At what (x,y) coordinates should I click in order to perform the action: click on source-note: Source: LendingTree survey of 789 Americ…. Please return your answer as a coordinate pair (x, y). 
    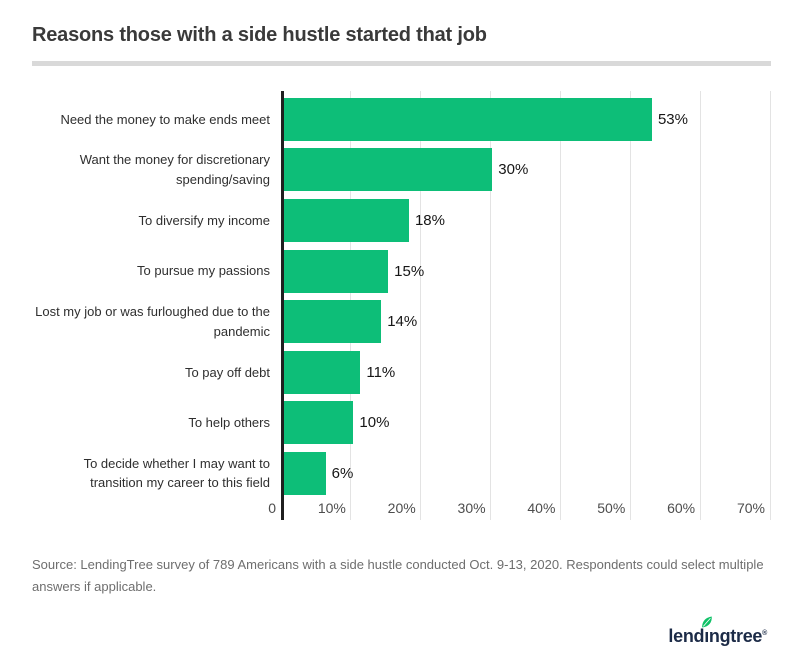
    Looking at the image, I should click on (398, 576).